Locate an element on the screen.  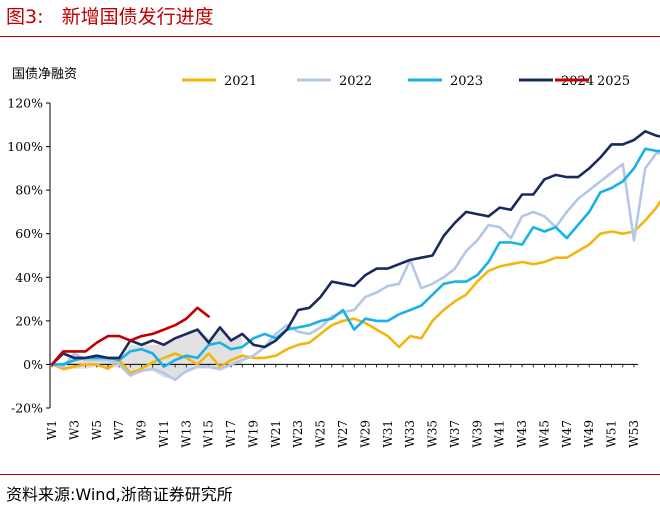
y-tick-label: 100% is located at coordinates (25, 146).